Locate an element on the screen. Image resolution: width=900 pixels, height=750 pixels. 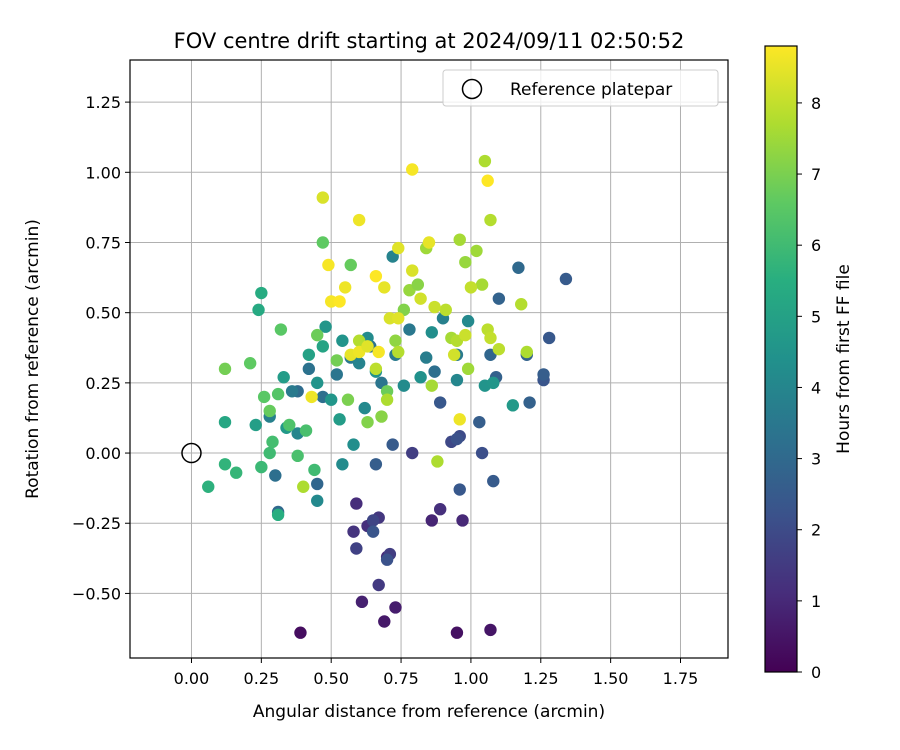
colorbar: 0 1 2 3 4 5 6 7 8 Hours from first FF file is located at coordinates (809, 363).